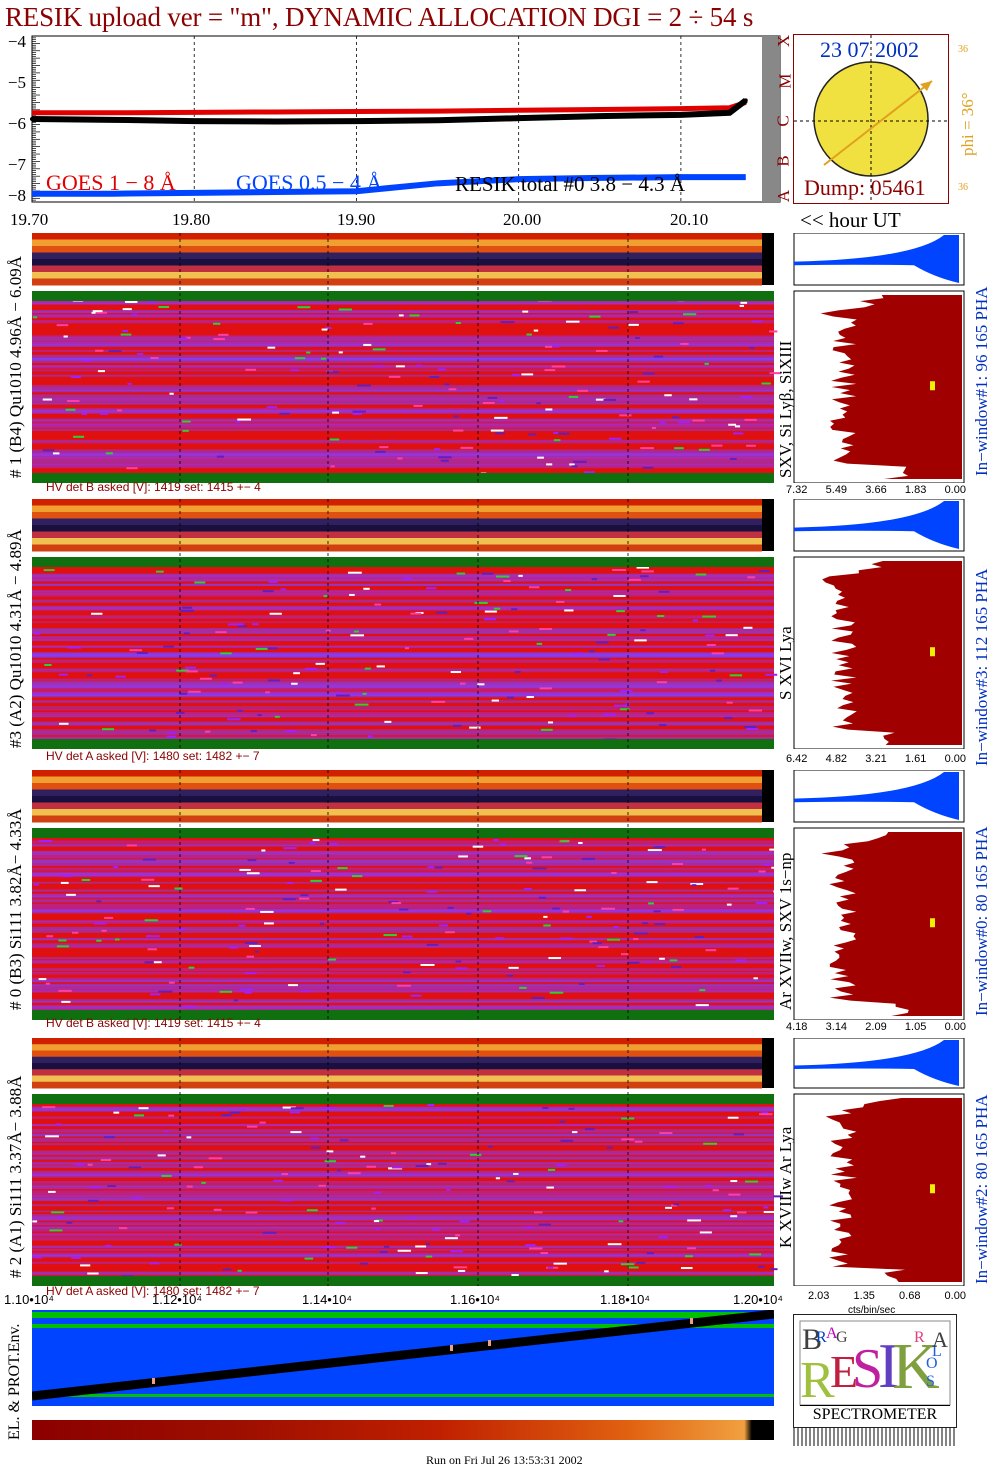  I want to click on edge-band-top, so click(403, 1099).